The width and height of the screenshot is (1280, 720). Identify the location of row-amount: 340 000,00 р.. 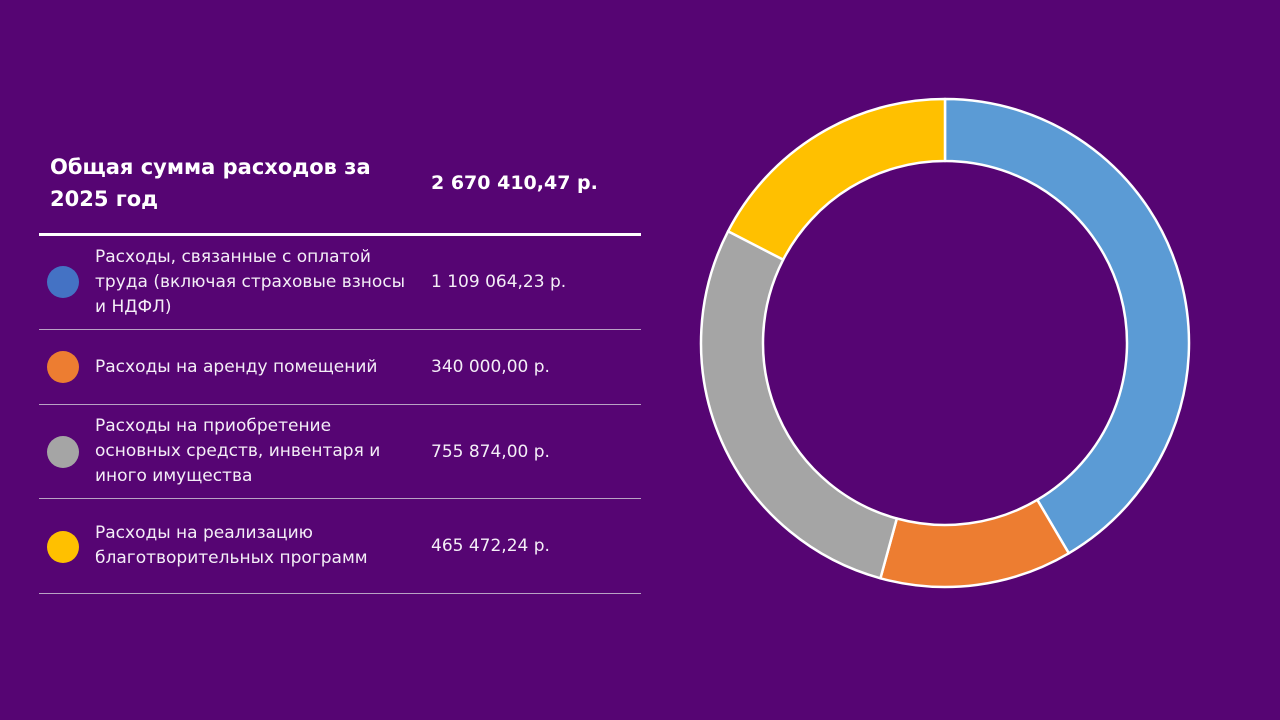
(490, 367).